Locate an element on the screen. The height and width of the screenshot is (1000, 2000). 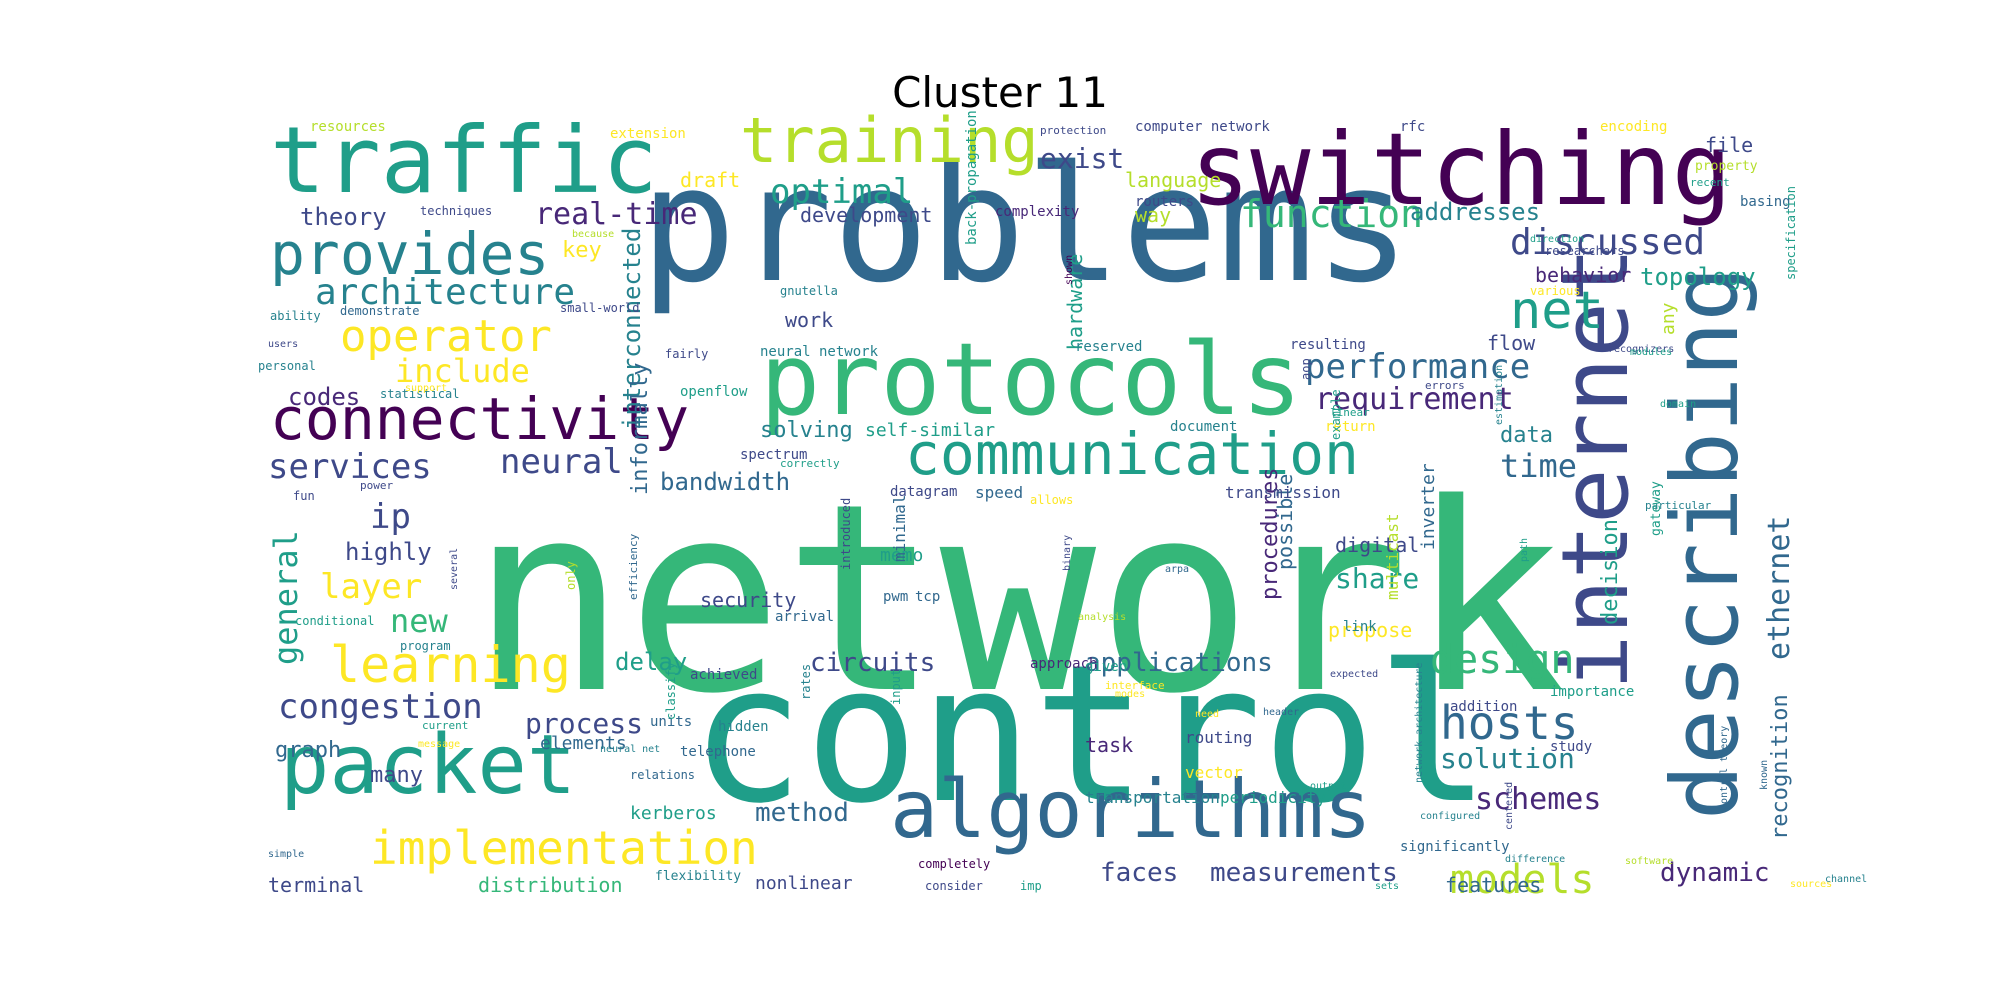
word-conditional: conditional is located at coordinates (335, 621).